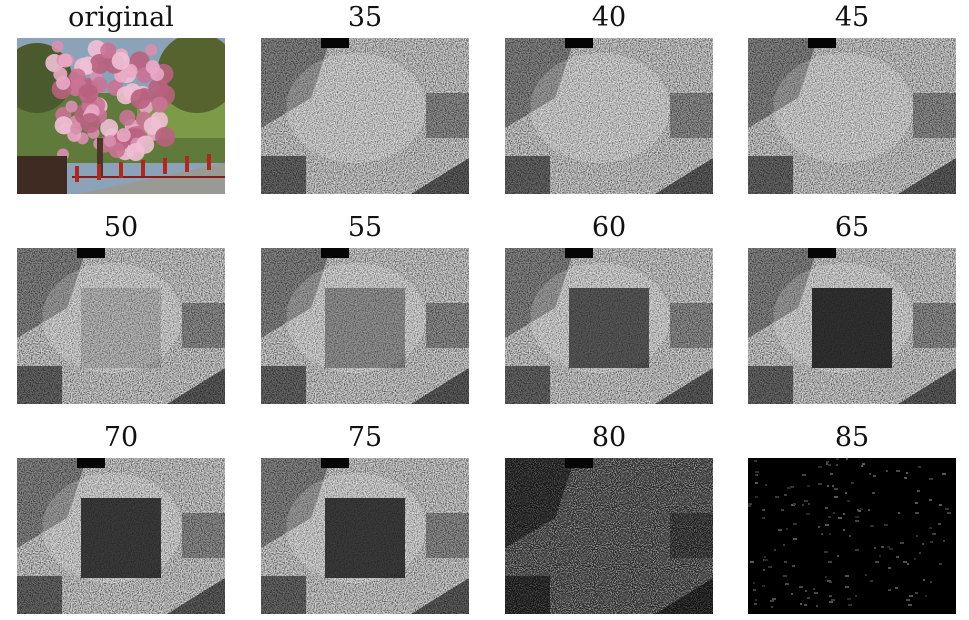 Image resolution: width=969 pixels, height=620 pixels. What do you see at coordinates (609, 437) in the screenshot?
I see `panel-label: 80` at bounding box center [609, 437].